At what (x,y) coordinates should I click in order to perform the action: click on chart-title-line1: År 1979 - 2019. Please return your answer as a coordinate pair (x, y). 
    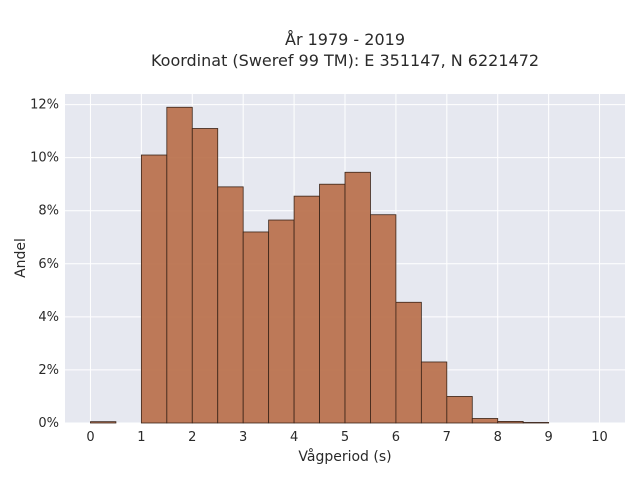
    Looking at the image, I should click on (345, 39).